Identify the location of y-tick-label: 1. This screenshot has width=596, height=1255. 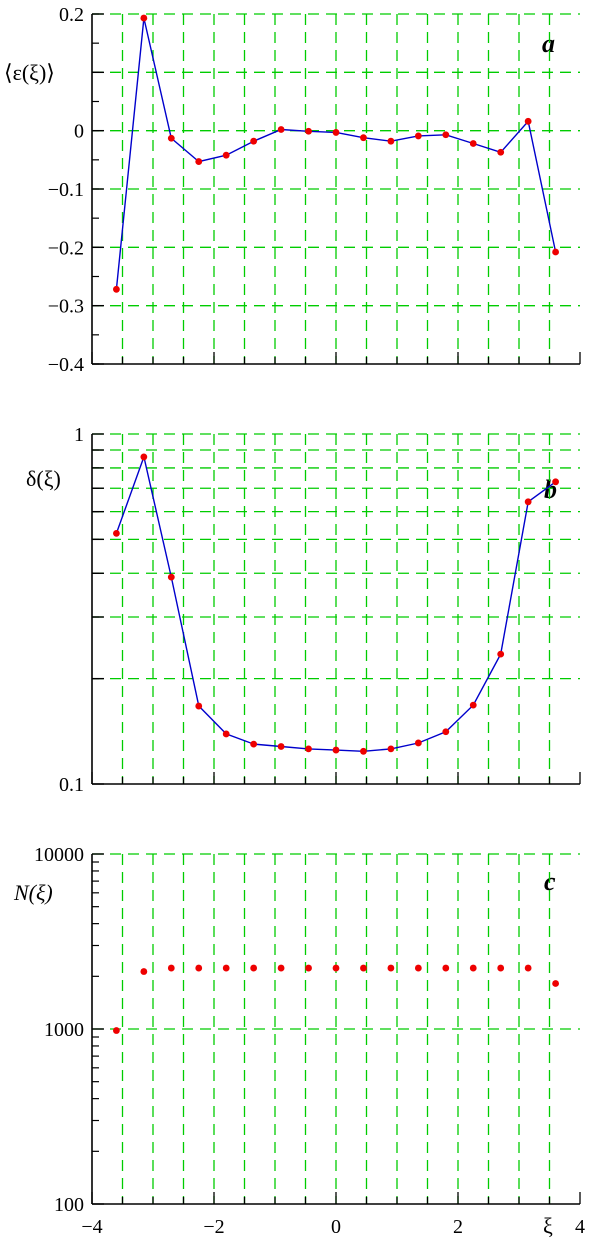
(79, 435).